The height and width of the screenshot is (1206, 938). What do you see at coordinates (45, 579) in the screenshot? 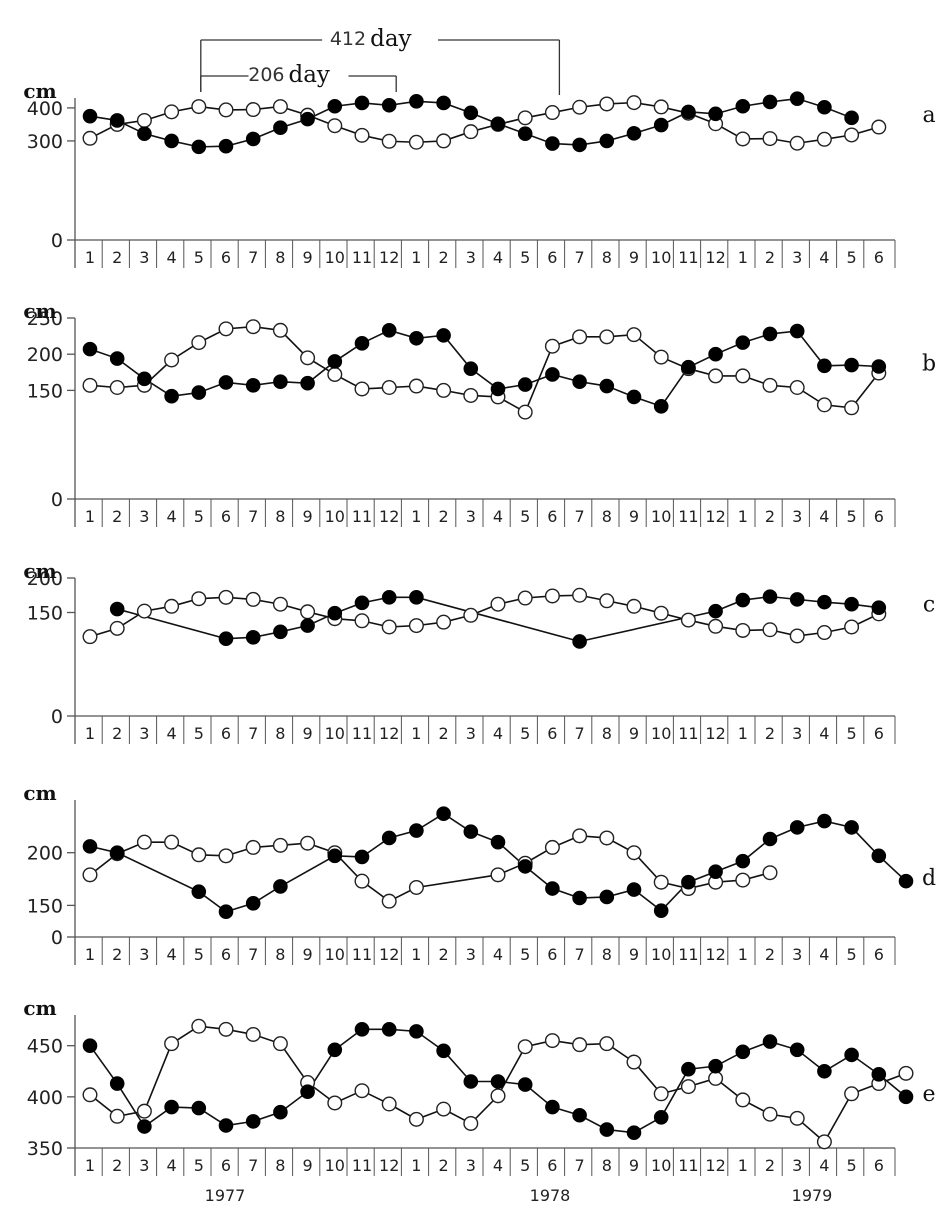
I see `y-tick-label: 200` at bounding box center [45, 579].